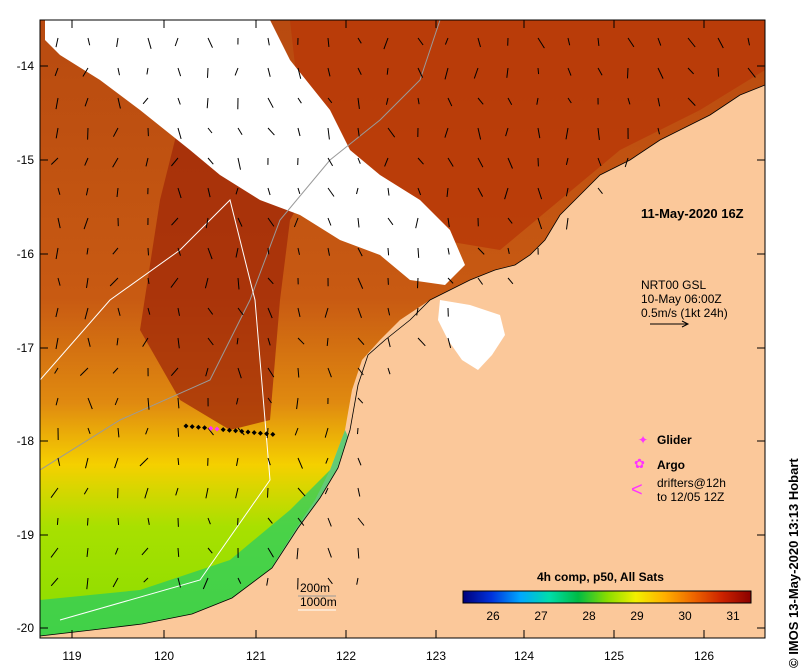 The image size is (809, 672). What do you see at coordinates (684, 313) in the screenshot?
I see `current-info-line3: 0.5m/s (1kt 24h)` at bounding box center [684, 313].